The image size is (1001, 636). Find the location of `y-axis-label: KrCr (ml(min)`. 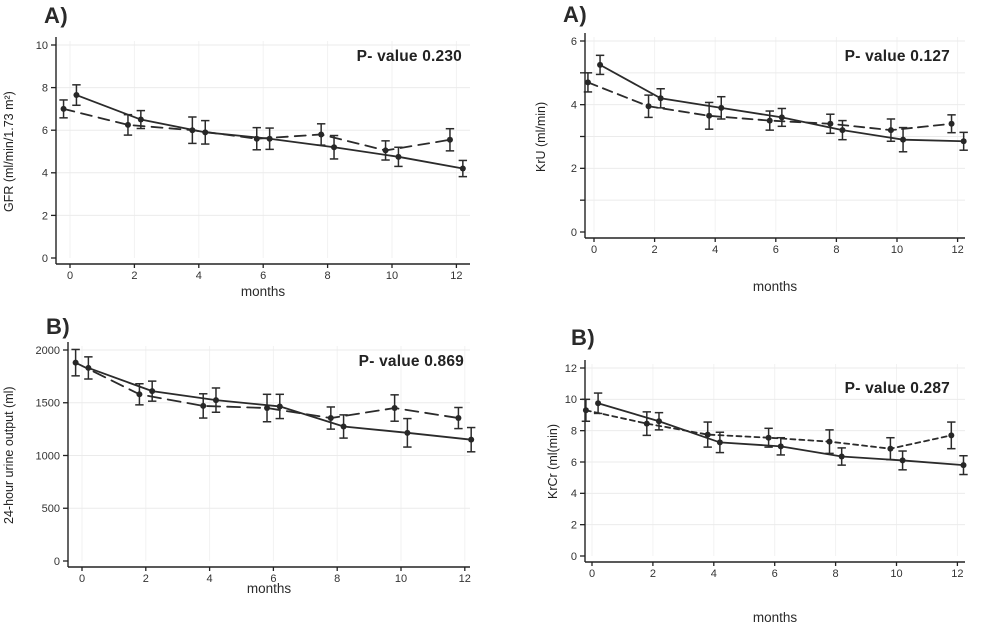

y-axis-label: KrCr (ml(min) is located at coordinates (553, 462).